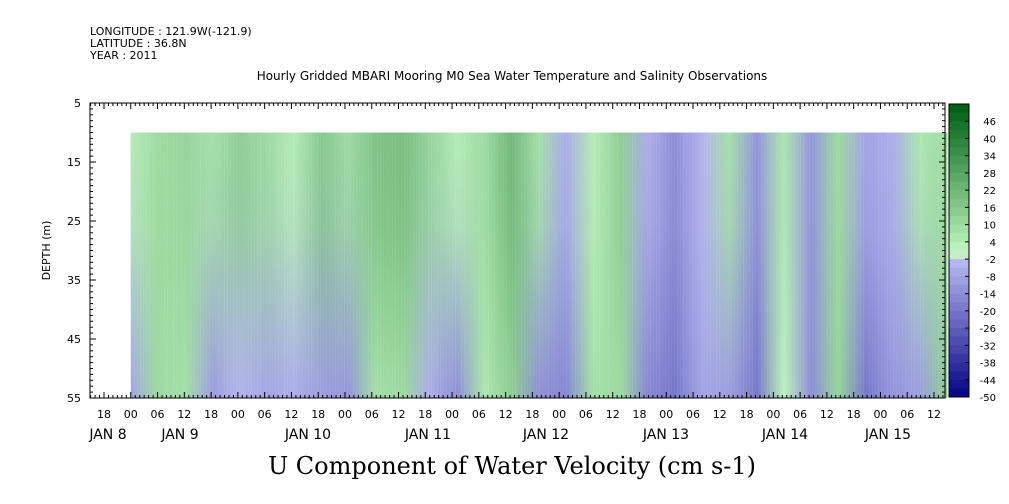  I want to click on y-tick-label: 45, so click(74, 339).